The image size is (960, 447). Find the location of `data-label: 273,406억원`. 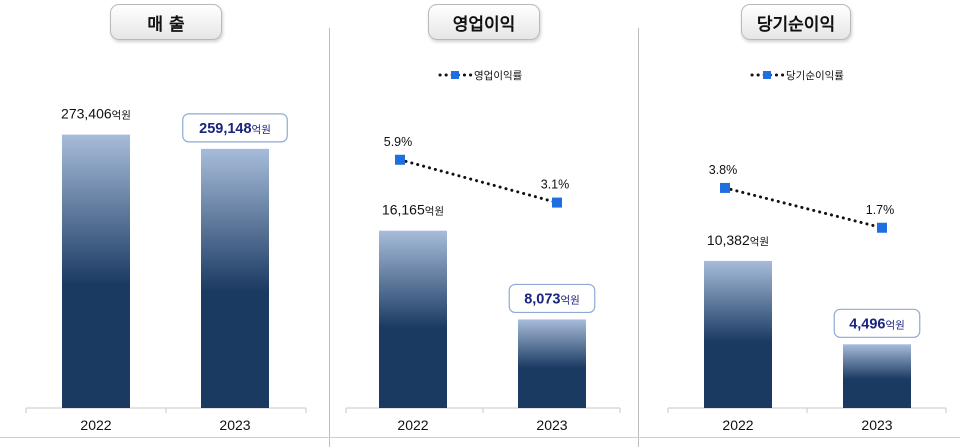

data-label: 273,406억원 is located at coordinates (96, 114).